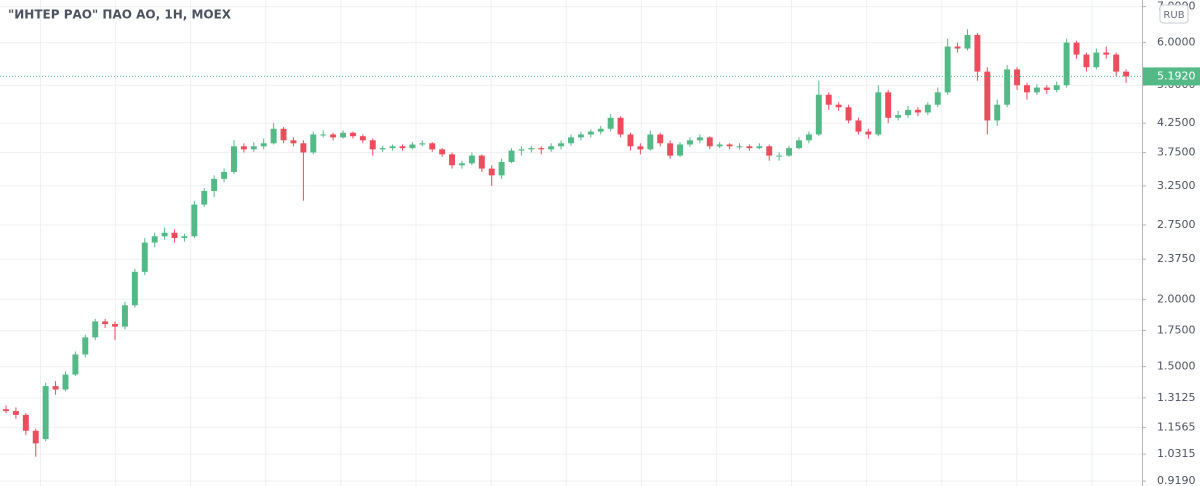 This screenshot has height=486, width=1200. Describe the element at coordinates (1176, 122) in the screenshot. I see `y-tick-label: 4.2500` at that location.